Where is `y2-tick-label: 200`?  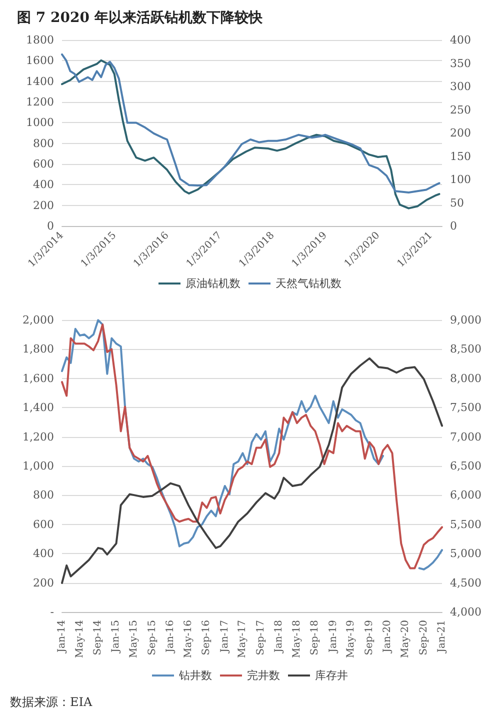 y2-tick-label: 200 is located at coordinates (460, 133).